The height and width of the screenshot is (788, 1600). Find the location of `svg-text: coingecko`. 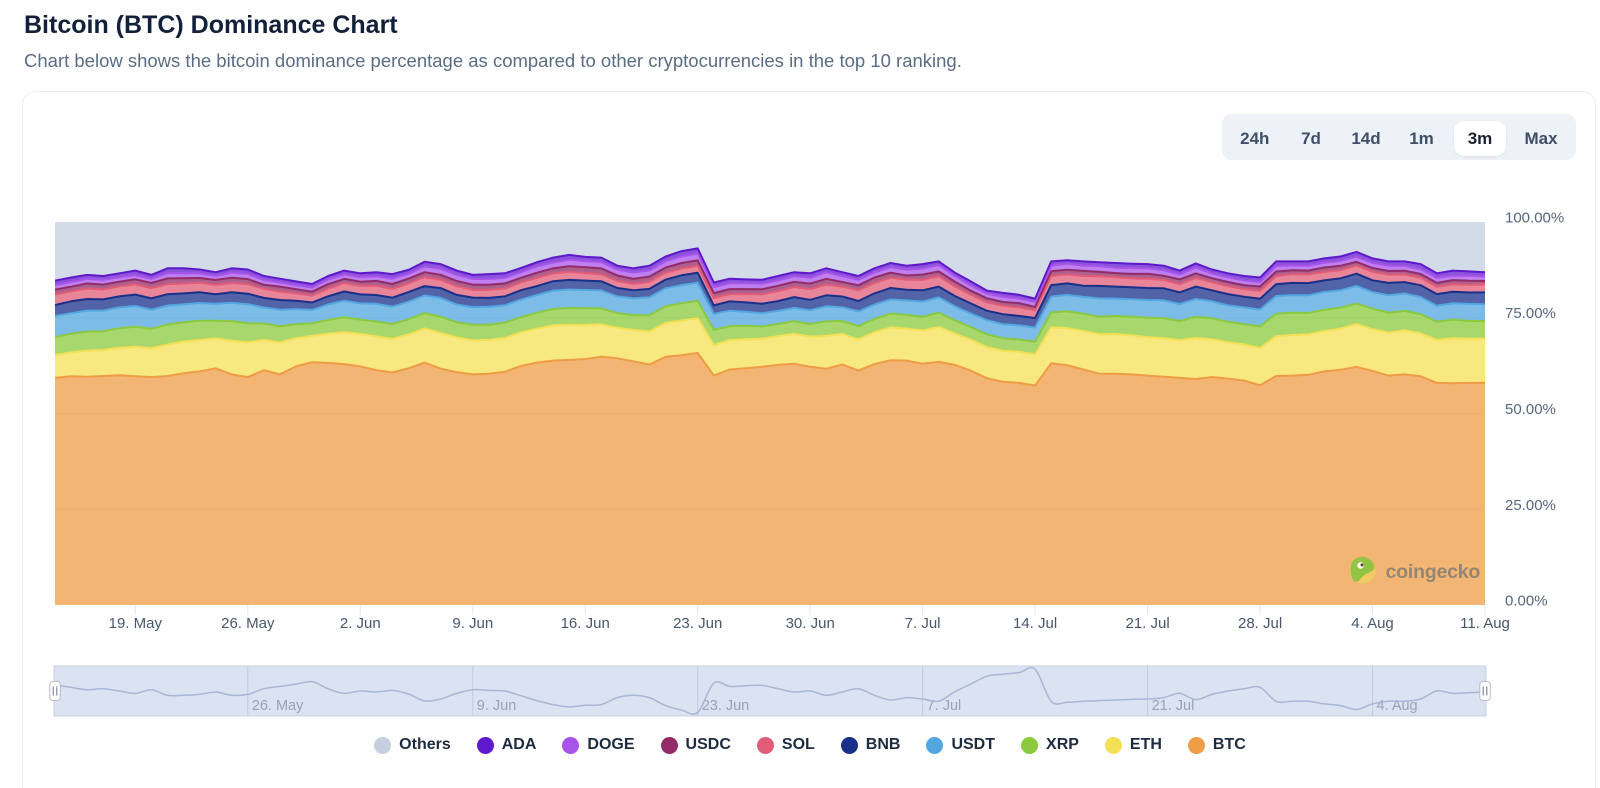

svg-text: coingecko is located at coordinates (1433, 572).